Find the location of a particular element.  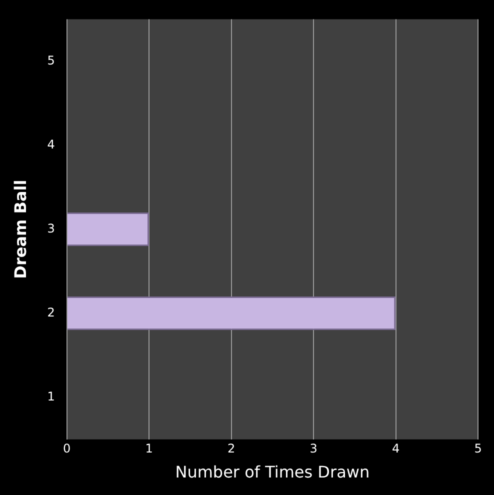

x-tick-label: 2 is located at coordinates (231, 449).